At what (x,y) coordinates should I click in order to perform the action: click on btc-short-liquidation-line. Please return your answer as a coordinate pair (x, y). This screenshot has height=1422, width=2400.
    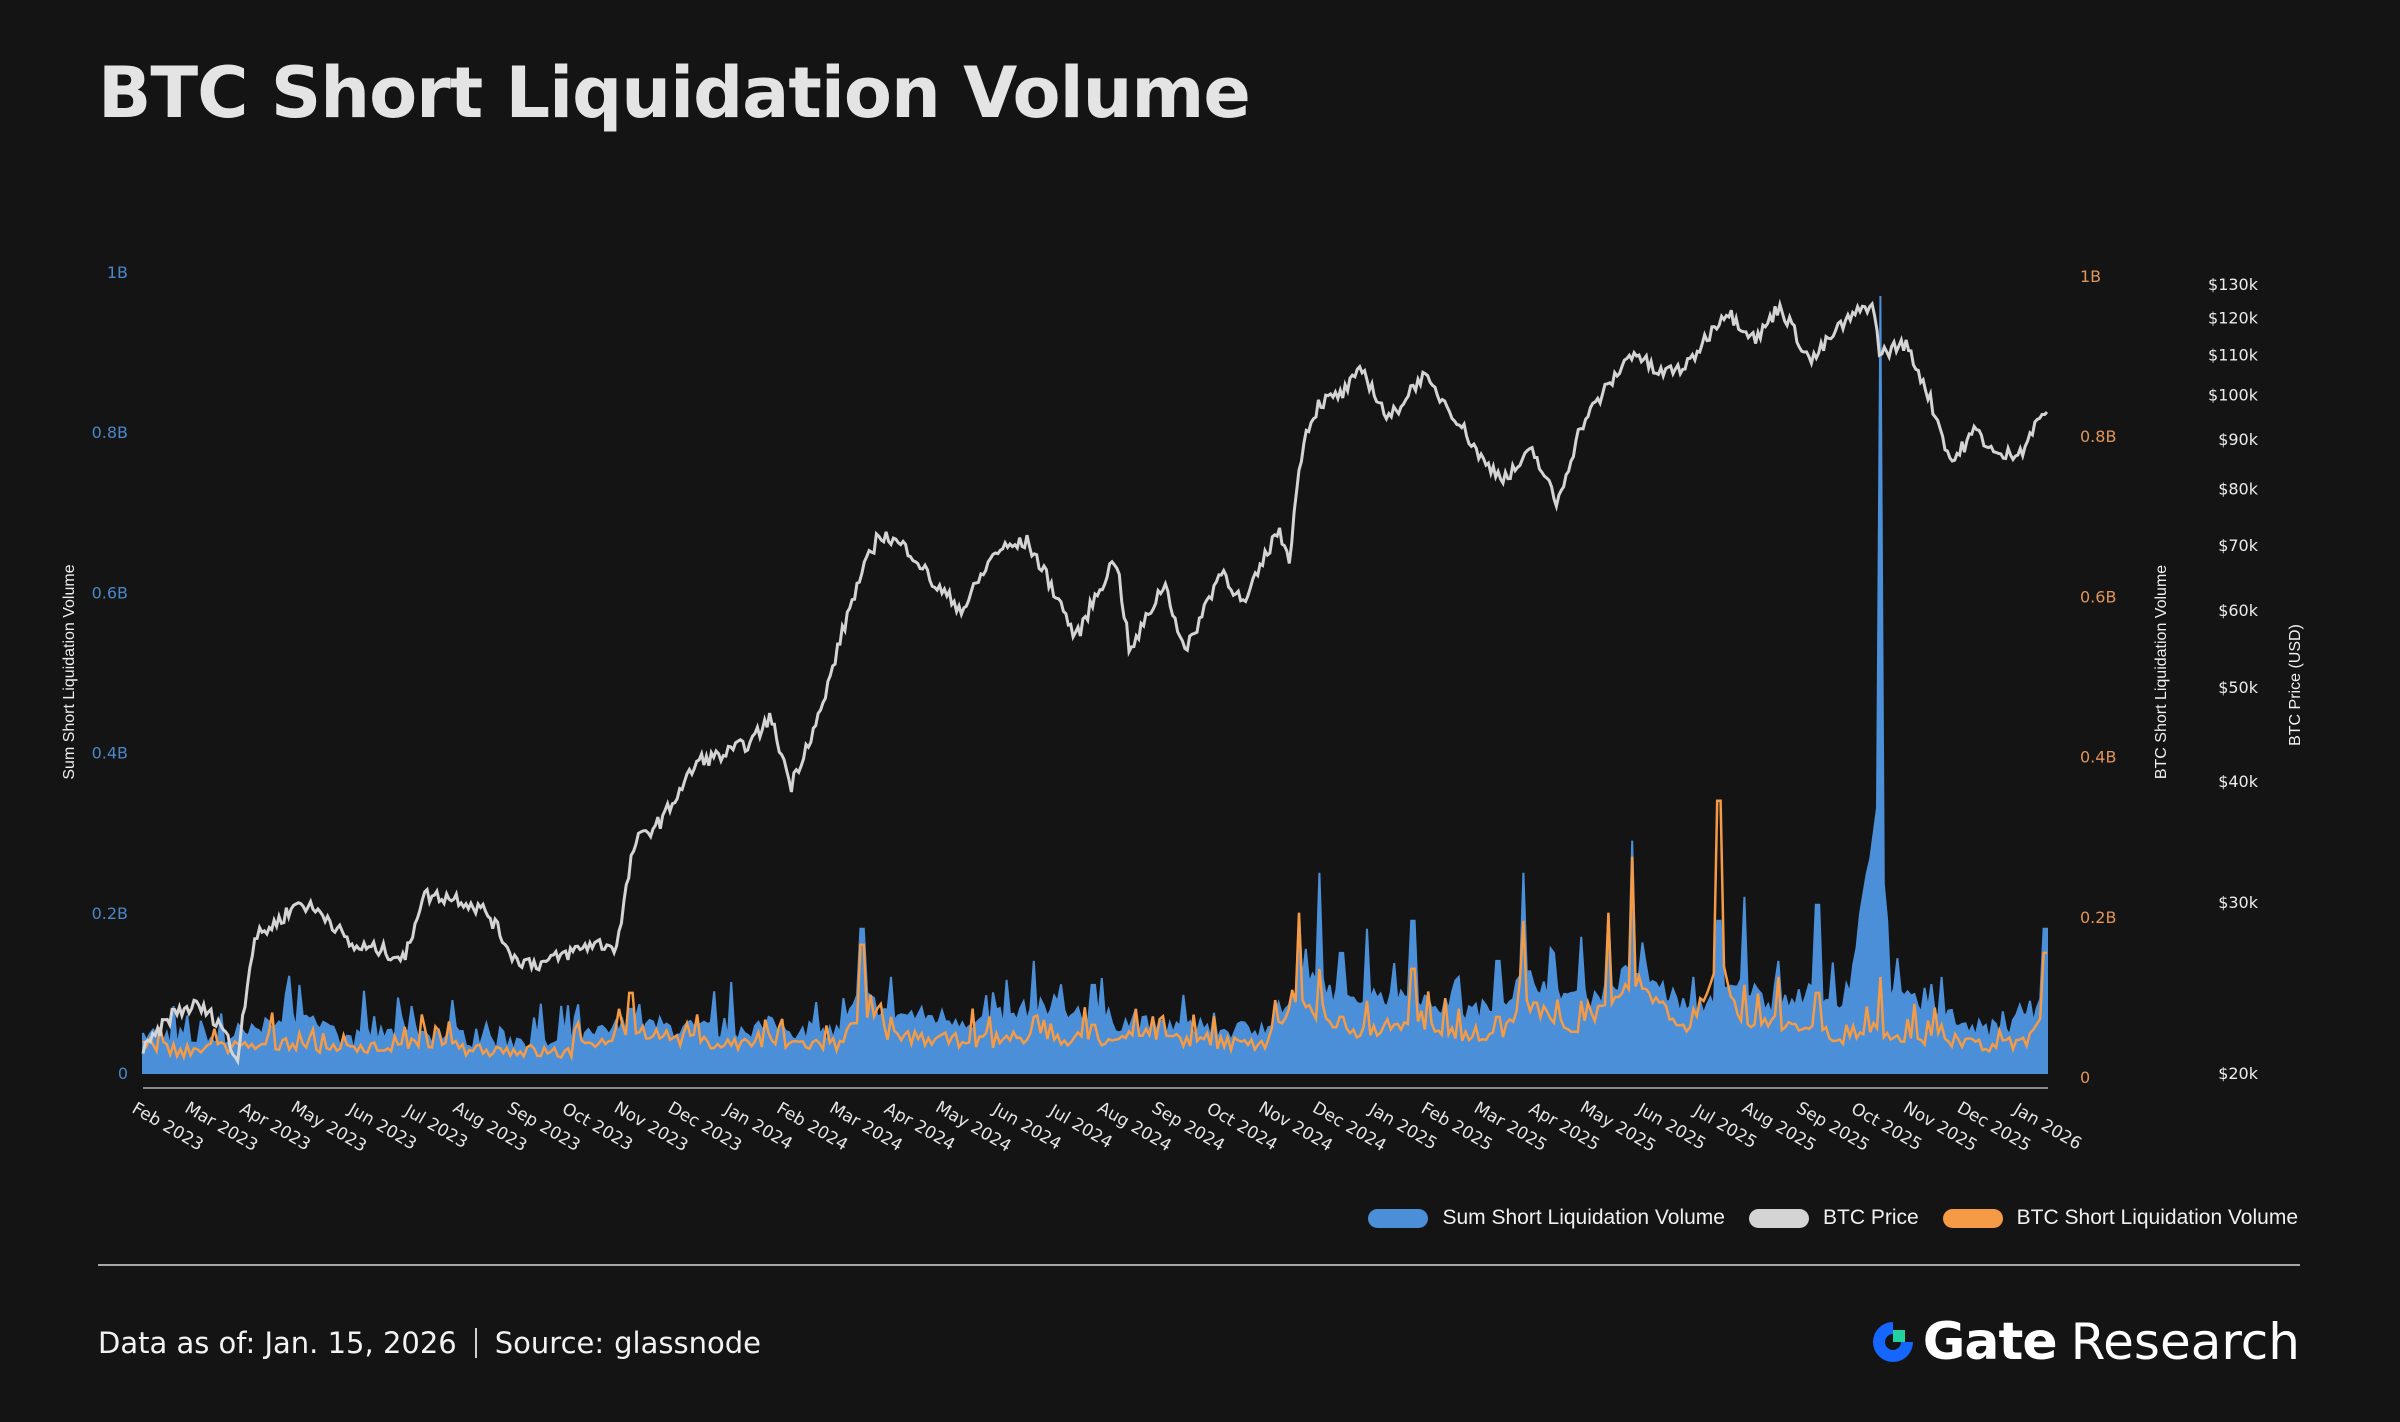
    Looking at the image, I should click on (1094, 930).